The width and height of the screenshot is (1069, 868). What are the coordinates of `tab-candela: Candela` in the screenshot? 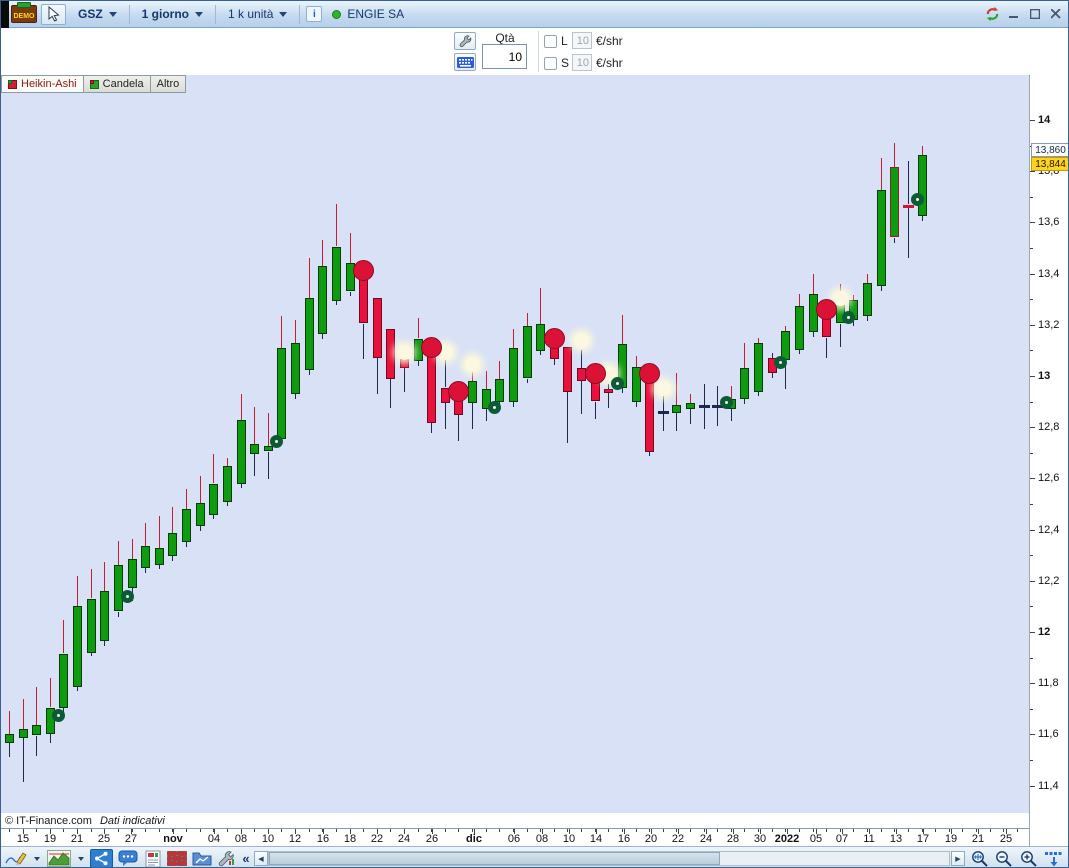 It's located at (117, 84).